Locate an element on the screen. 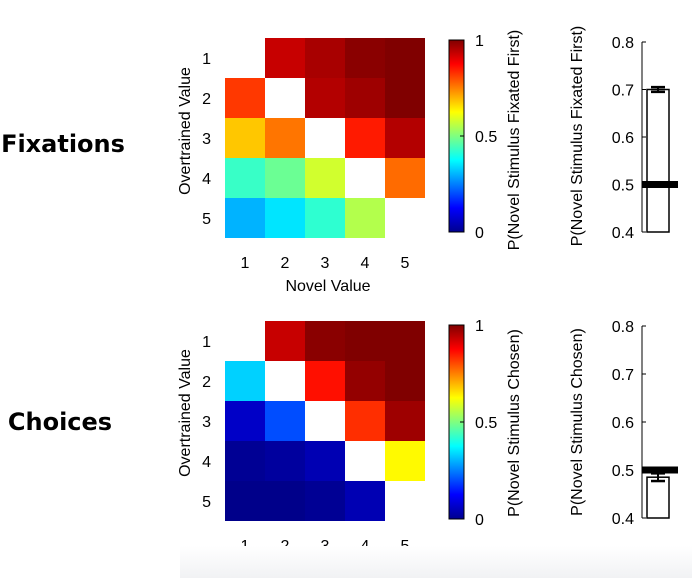 The image size is (692, 578). heatmap-x-tick: 4 is located at coordinates (365, 263).